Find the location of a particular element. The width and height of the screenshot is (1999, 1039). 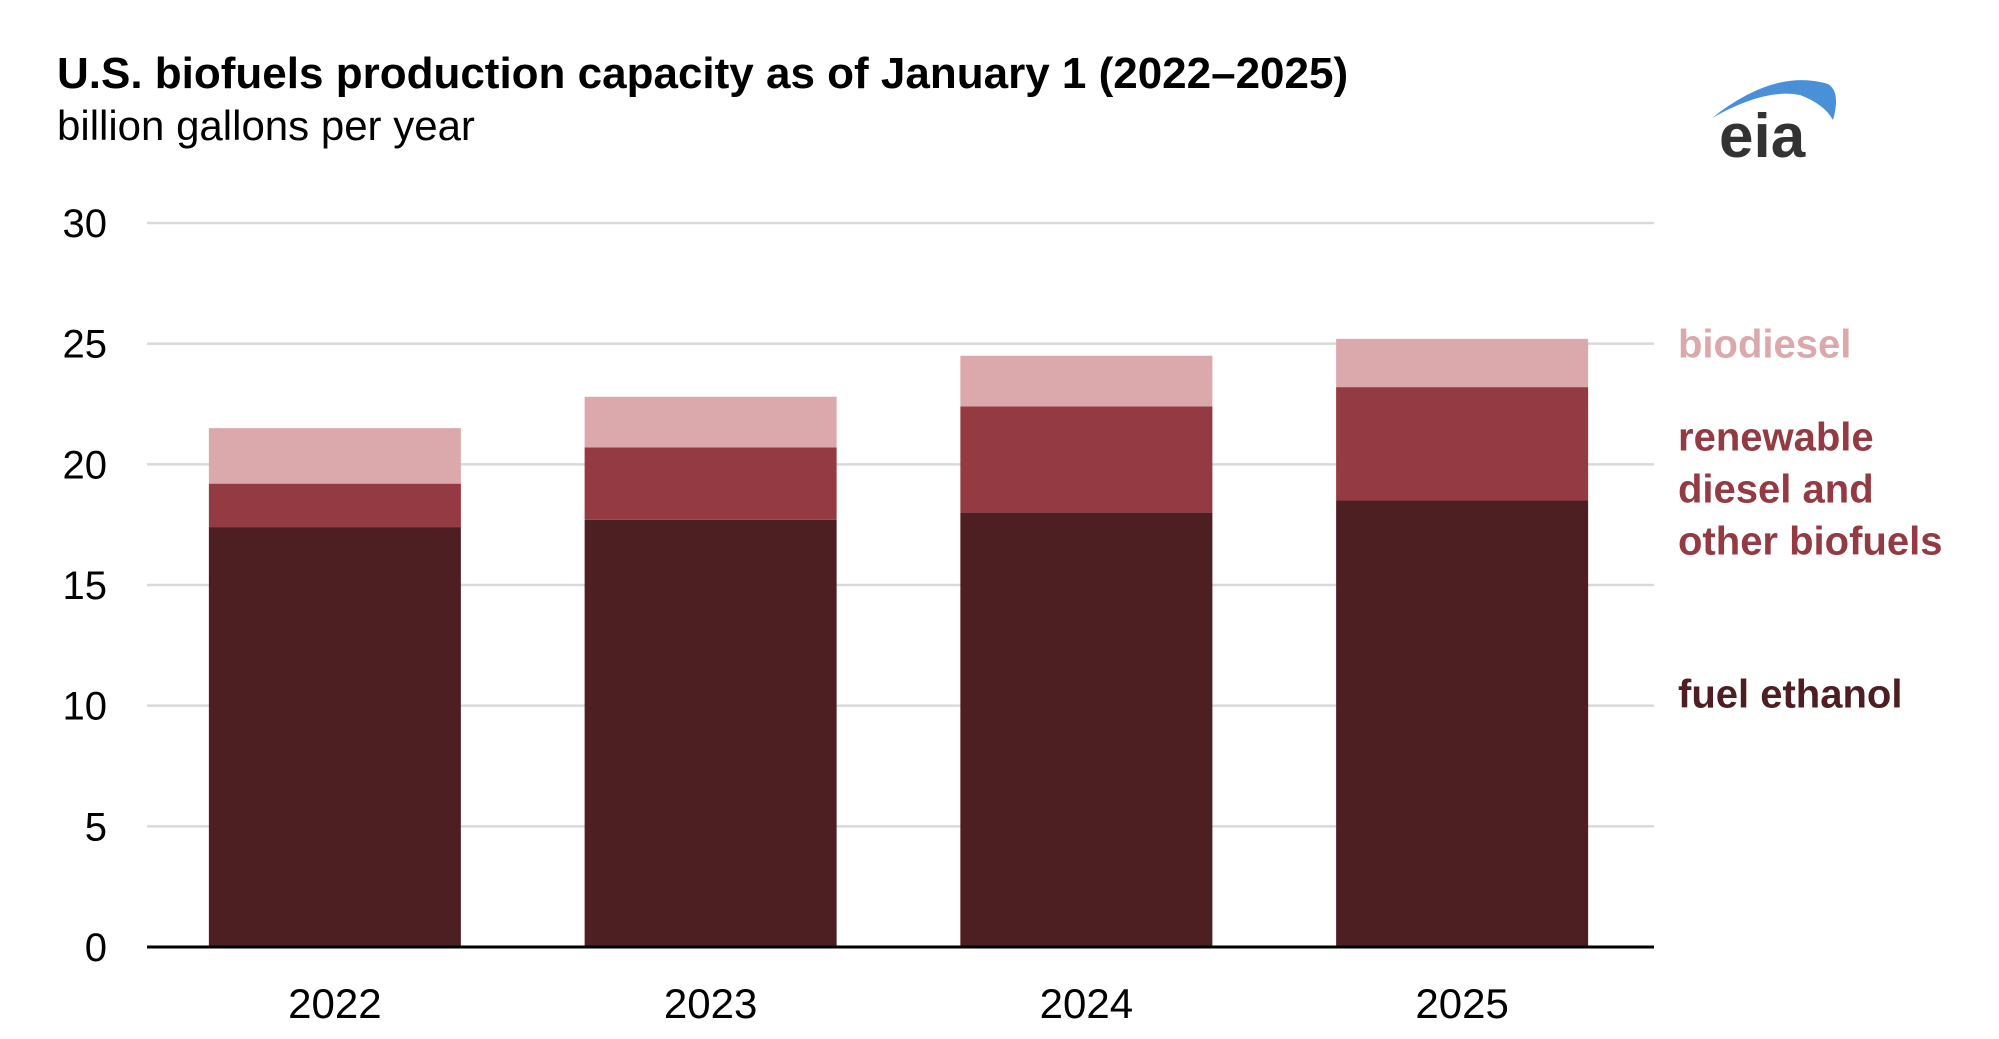

y-tick-label: 15 is located at coordinates (85, 586).